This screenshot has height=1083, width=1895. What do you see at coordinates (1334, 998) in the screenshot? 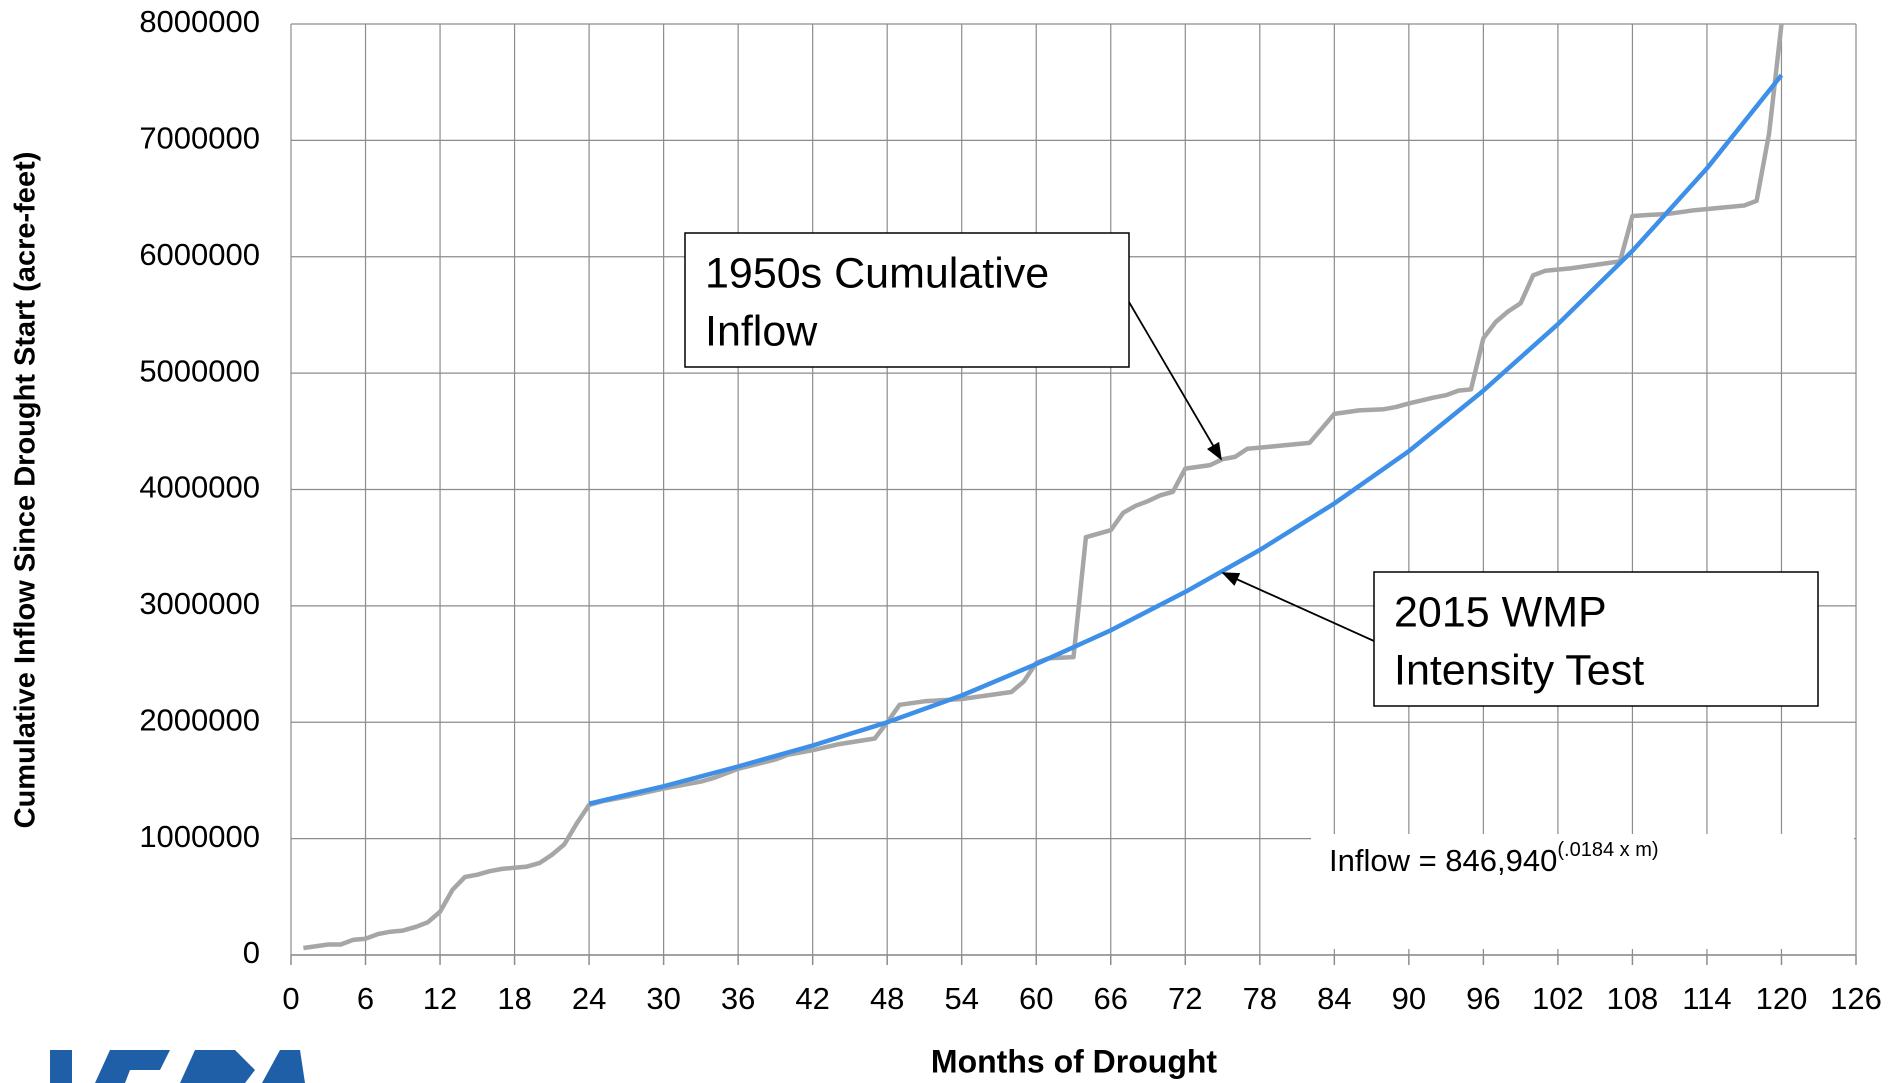
I see `x-tick-label: 84` at bounding box center [1334, 998].